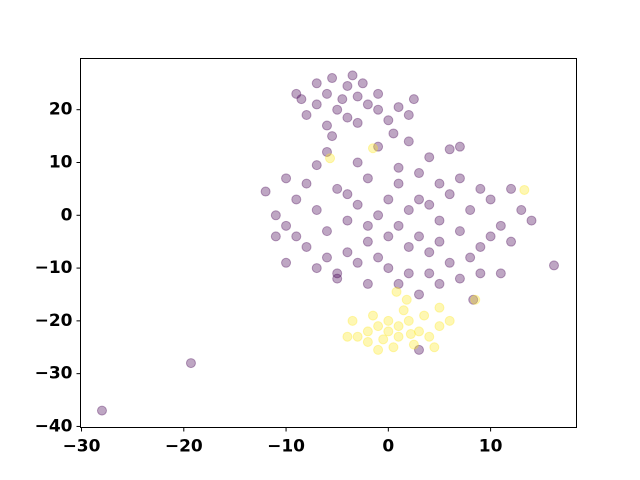 The width and height of the screenshot is (640, 480). What do you see at coordinates (61, 162) in the screenshot?
I see `y-tick-label: 10` at bounding box center [61, 162].